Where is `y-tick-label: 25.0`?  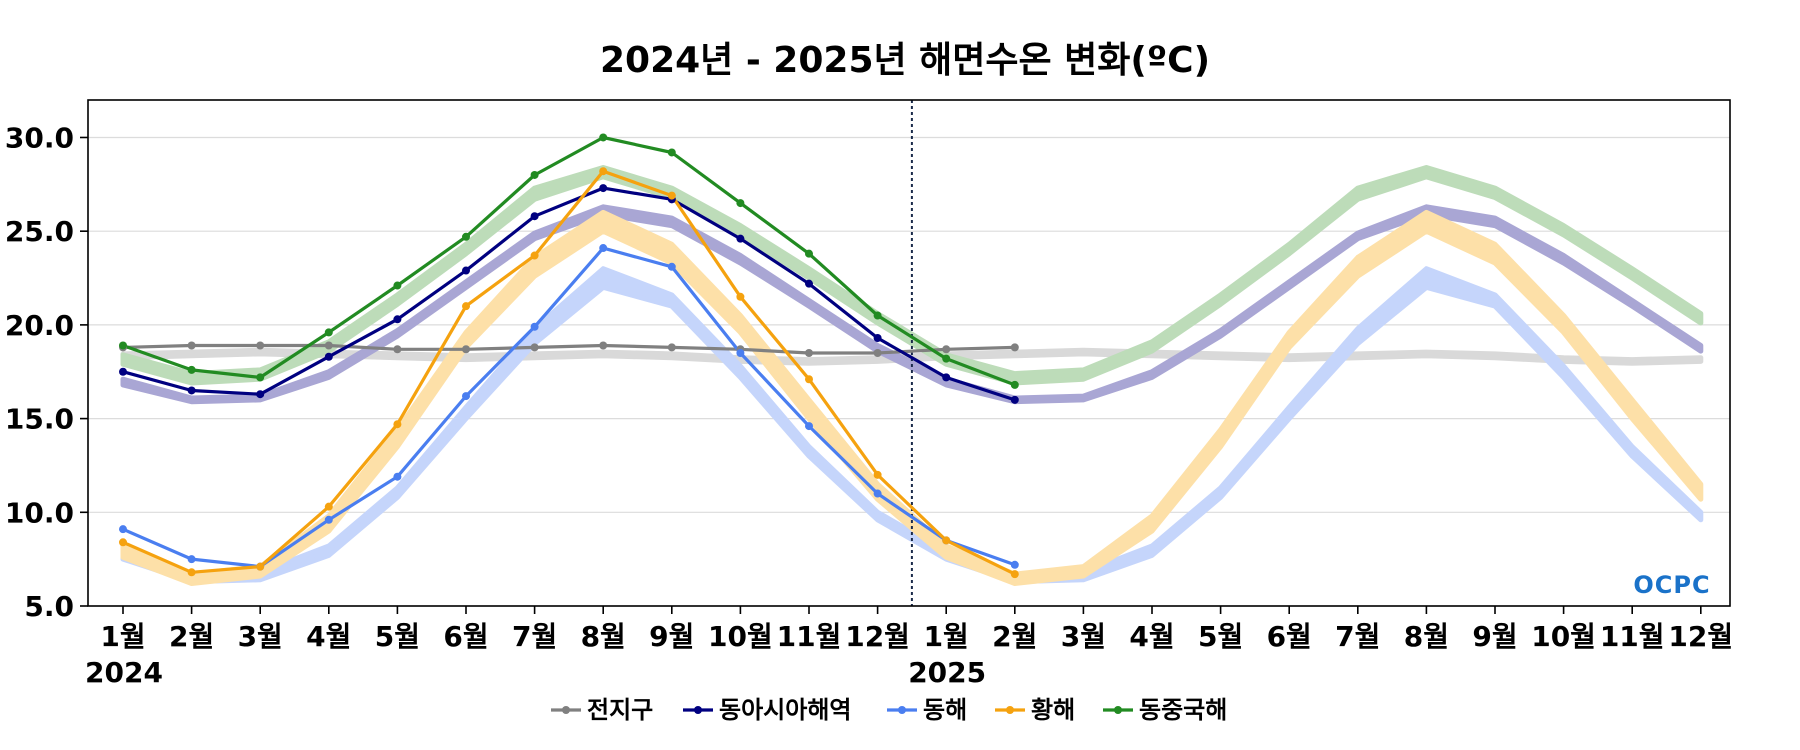 y-tick-label: 25.0 is located at coordinates (39, 231).